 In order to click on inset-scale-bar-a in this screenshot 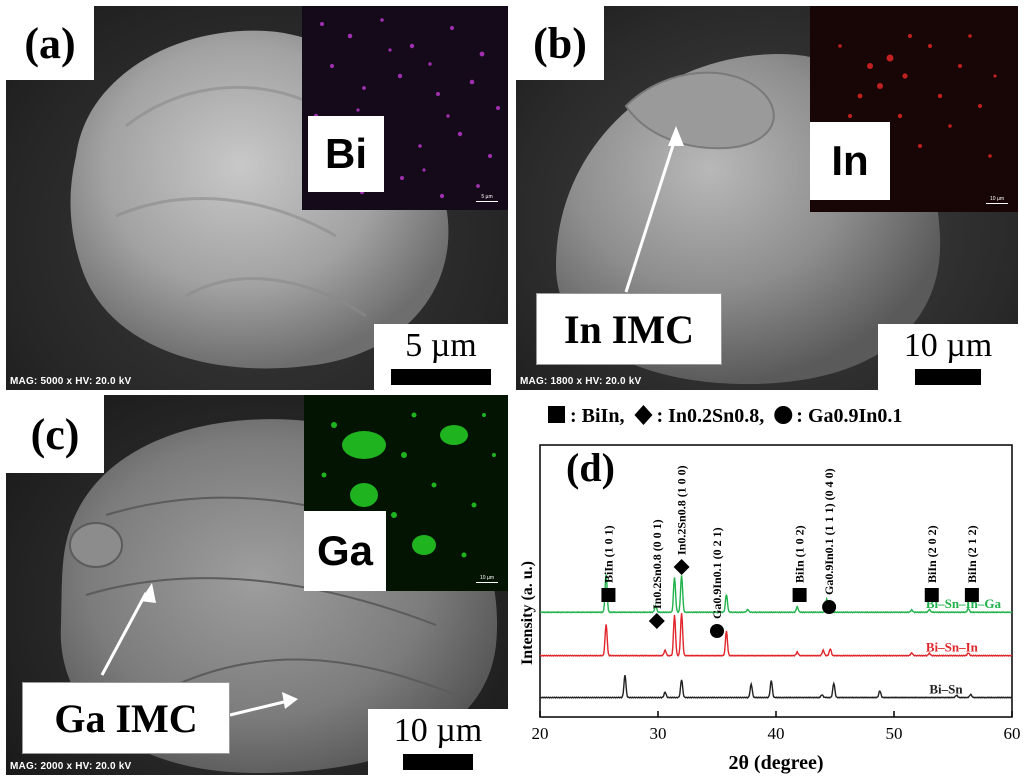, I will do `click(487, 201)`.